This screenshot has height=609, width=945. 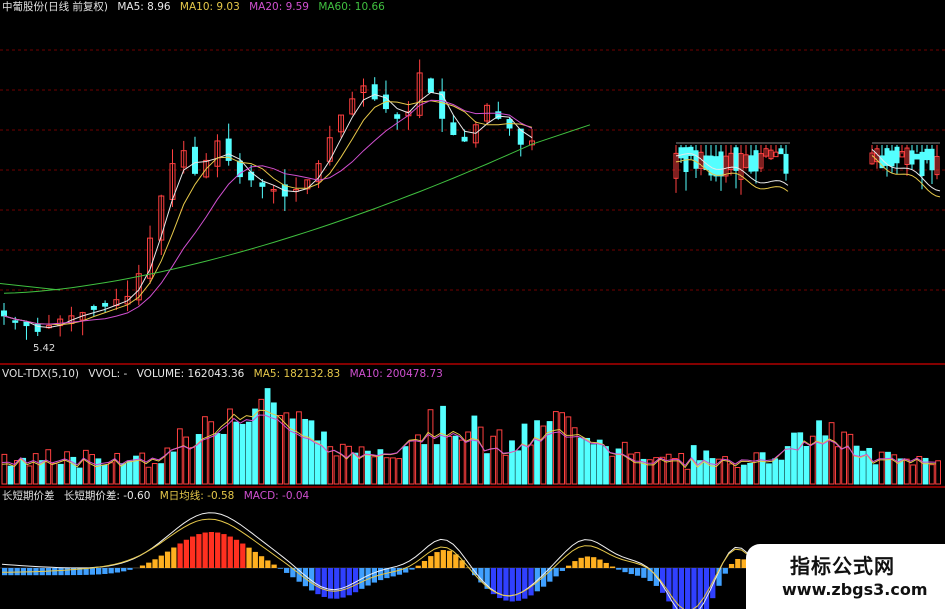 I want to click on ma10-readout: MA10: 9.03, so click(x=209, y=7).